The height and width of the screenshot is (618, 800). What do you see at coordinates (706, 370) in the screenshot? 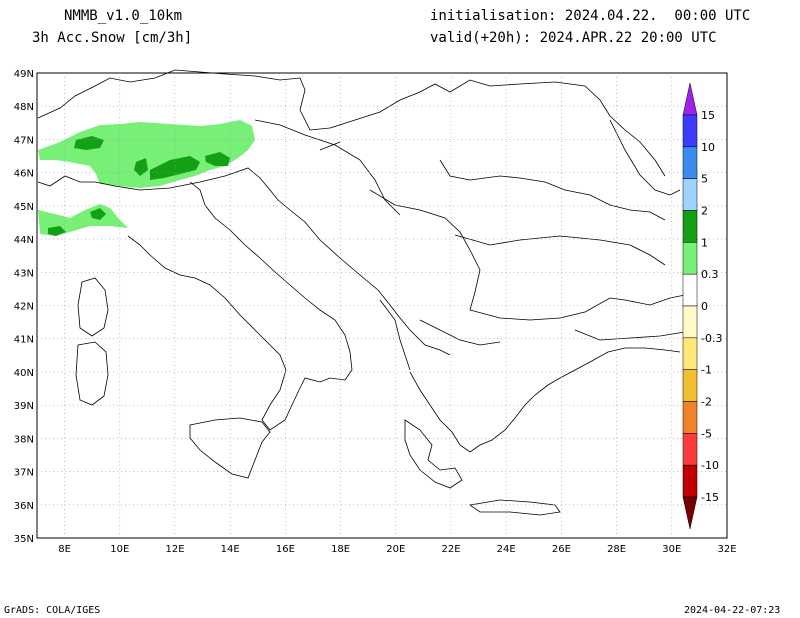
I see `colorbar-label: -1` at bounding box center [706, 370].